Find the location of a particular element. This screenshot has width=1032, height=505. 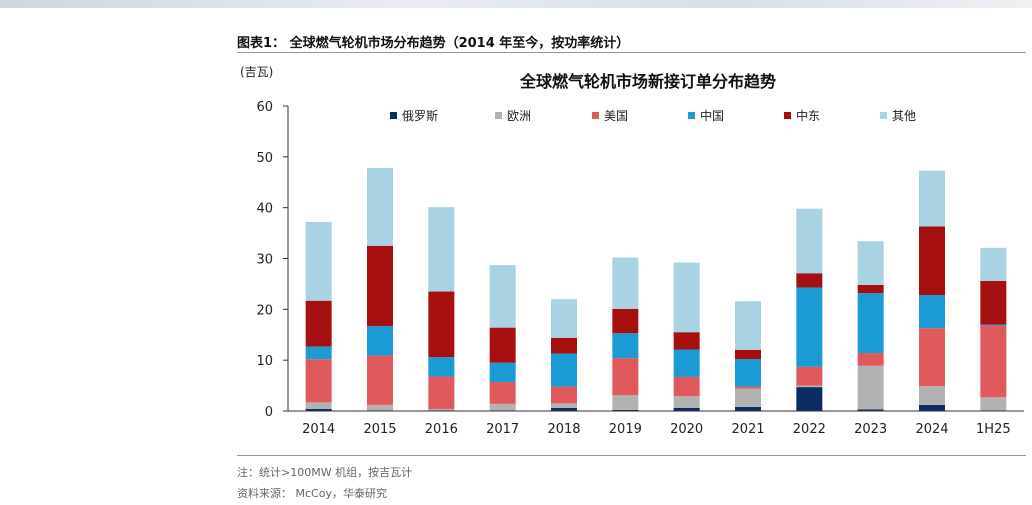

x-tick-label: 2014 is located at coordinates (318, 429).